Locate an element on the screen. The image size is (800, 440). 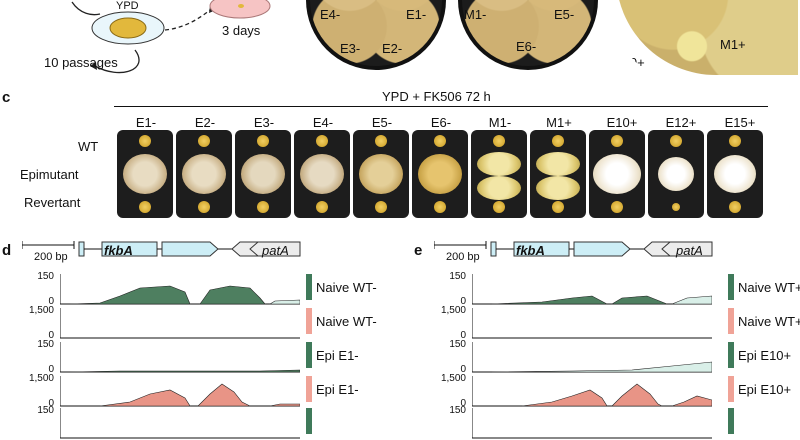
column-label: E15+ is located at coordinates (740, 122).